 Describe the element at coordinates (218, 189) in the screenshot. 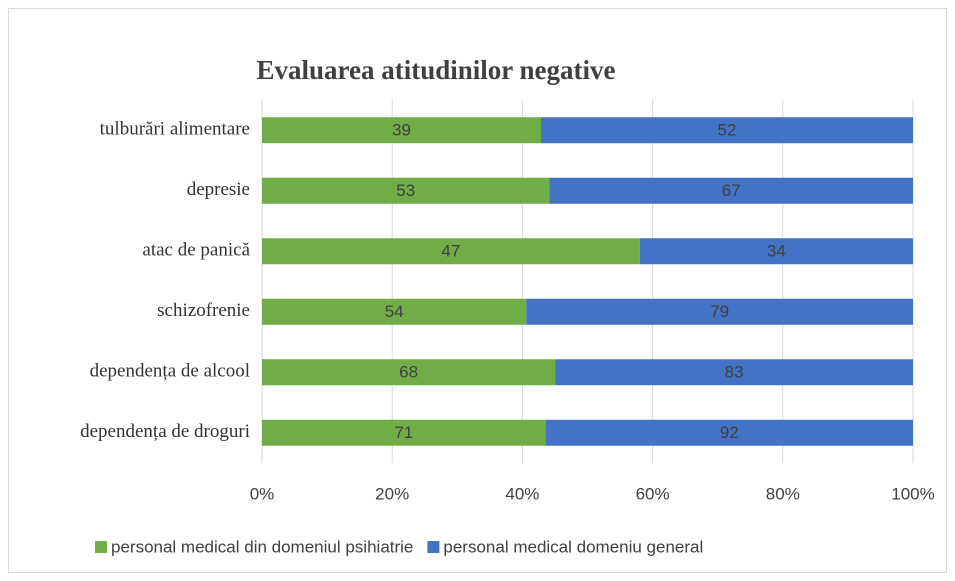

I see `y-tick-label: depresie` at that location.